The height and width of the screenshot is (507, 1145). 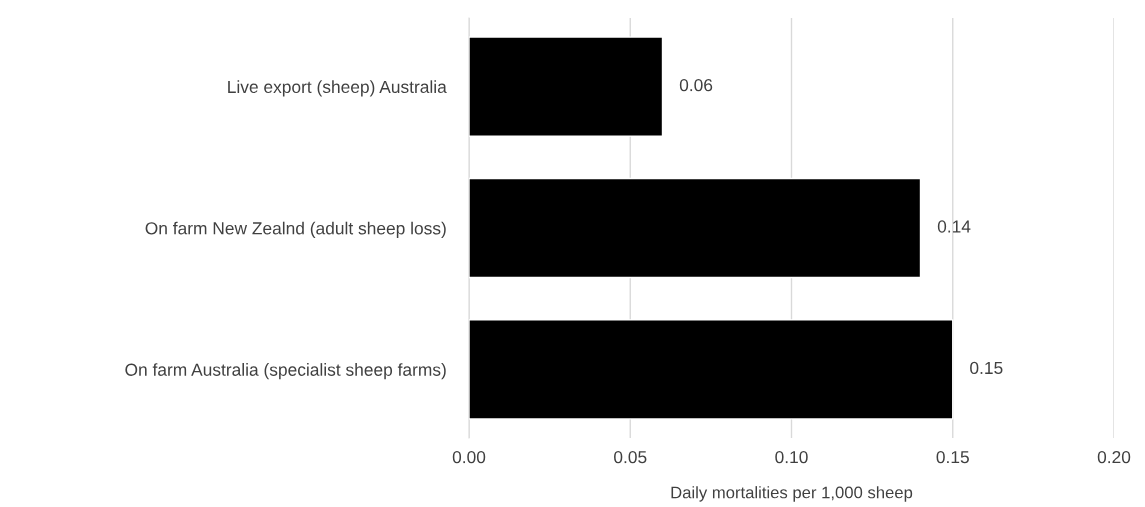 What do you see at coordinates (337, 88) in the screenshot?
I see `y-tick-label: Live export (sheep) Australia` at bounding box center [337, 88].